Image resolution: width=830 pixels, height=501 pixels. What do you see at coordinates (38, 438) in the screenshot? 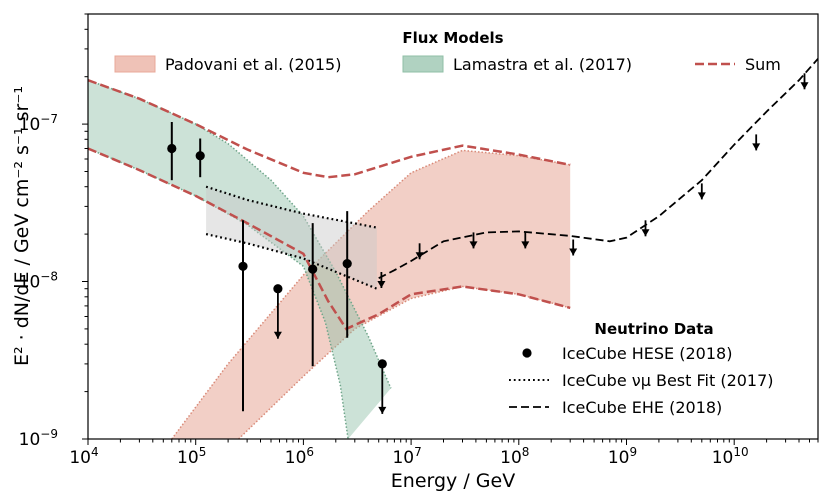
I see `y-tick-label: 10⁻⁹` at bounding box center [38, 438].